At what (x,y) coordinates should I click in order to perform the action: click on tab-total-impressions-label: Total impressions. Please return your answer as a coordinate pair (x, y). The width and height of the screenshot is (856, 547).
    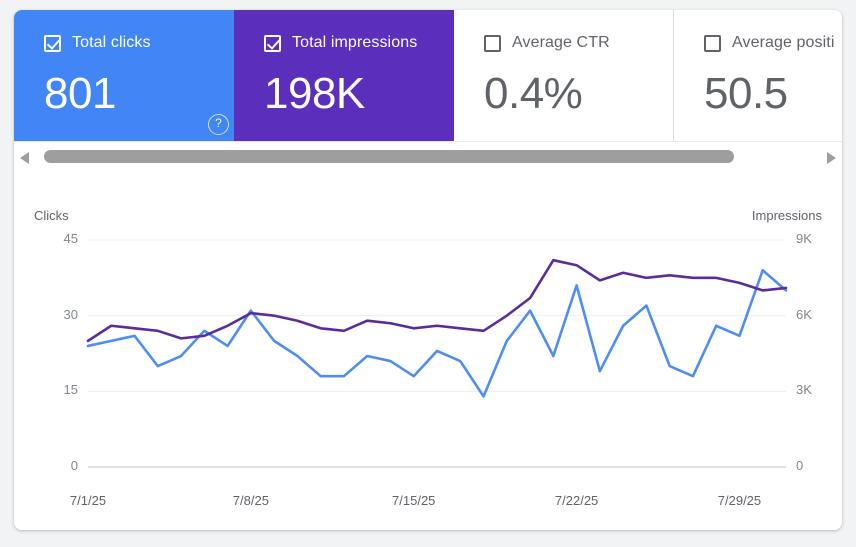
    Looking at the image, I should click on (355, 42).